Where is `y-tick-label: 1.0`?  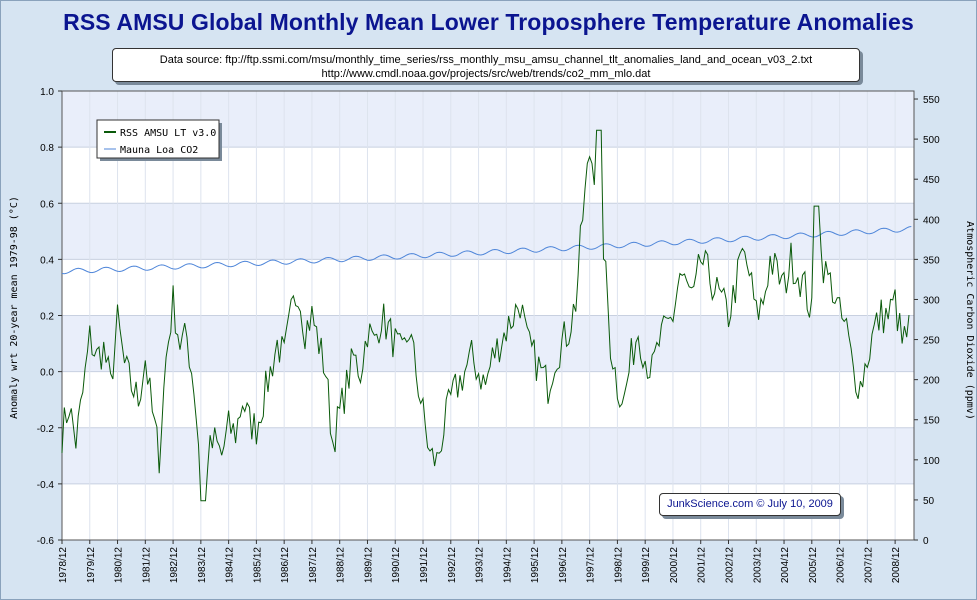 y-tick-label: 1.0 is located at coordinates (47, 92).